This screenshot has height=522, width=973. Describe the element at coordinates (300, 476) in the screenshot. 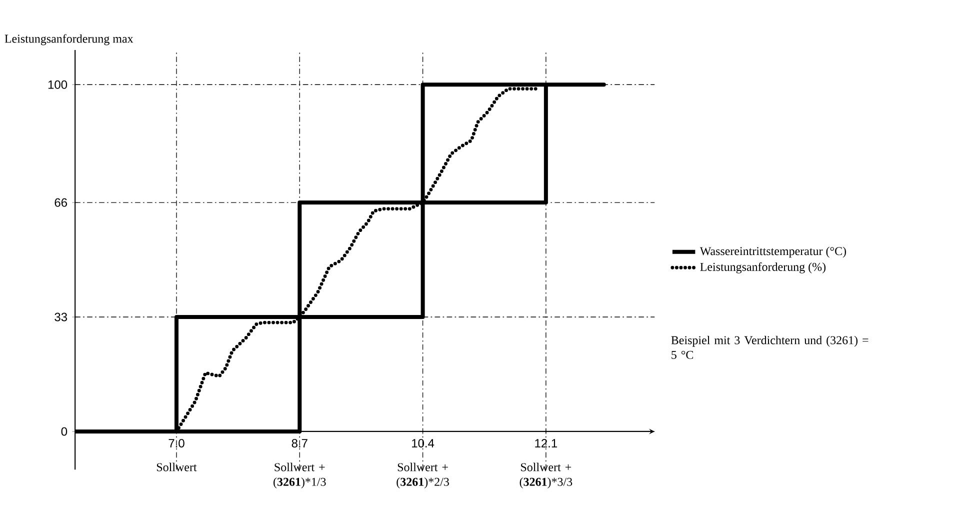

I see `annotation: Sollwert + (3261)*1/3` at that location.